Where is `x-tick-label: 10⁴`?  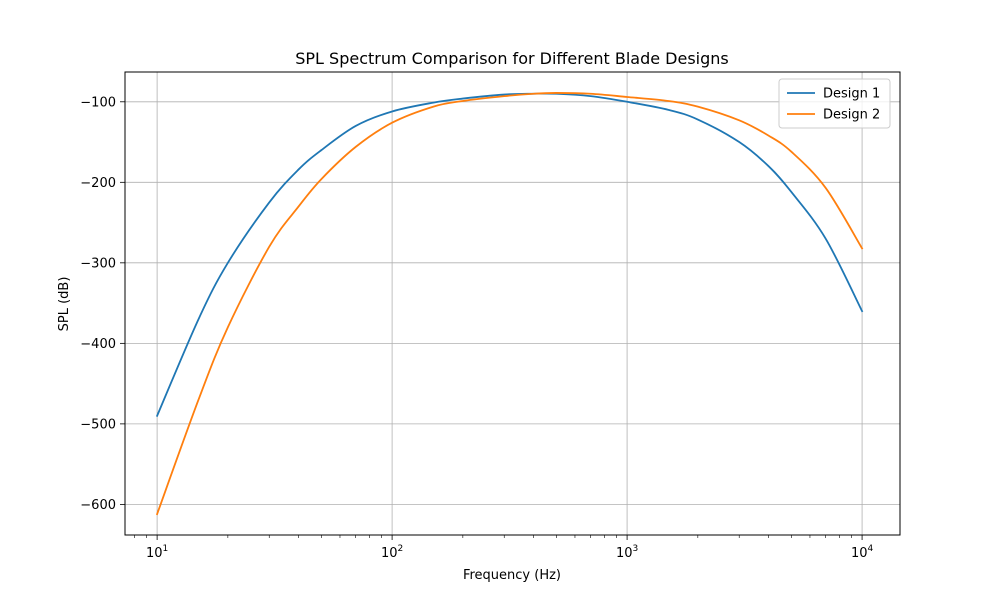
x-tick-label: 10⁴ is located at coordinates (862, 552).